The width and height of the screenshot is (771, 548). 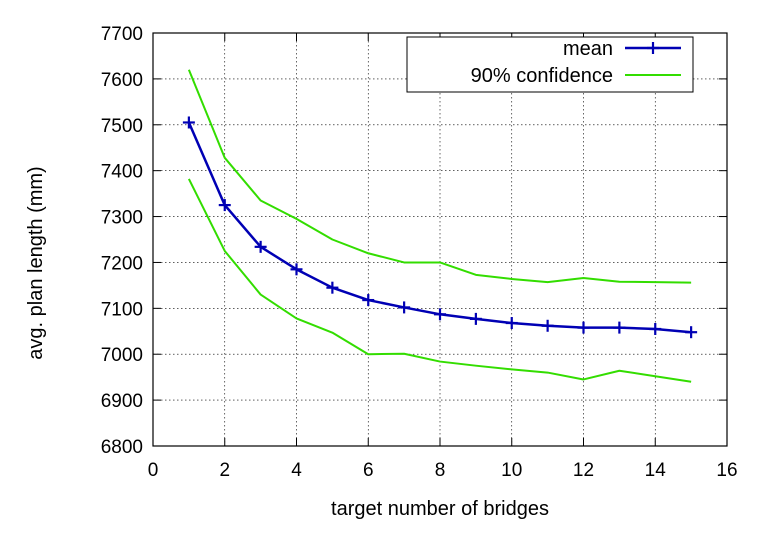 What do you see at coordinates (122, 126) in the screenshot?
I see `y-tick-label: 7500` at bounding box center [122, 126].